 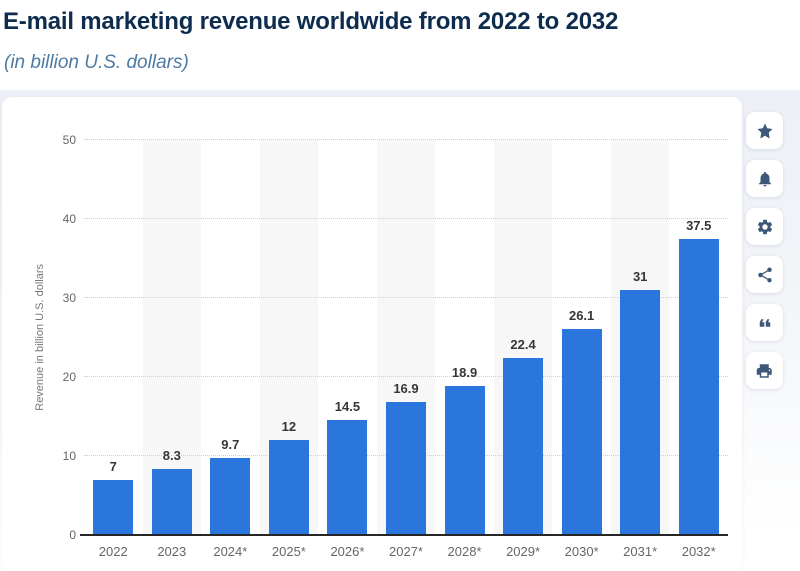 I want to click on x-axis-tick-label: 2027*, so click(x=405, y=551).